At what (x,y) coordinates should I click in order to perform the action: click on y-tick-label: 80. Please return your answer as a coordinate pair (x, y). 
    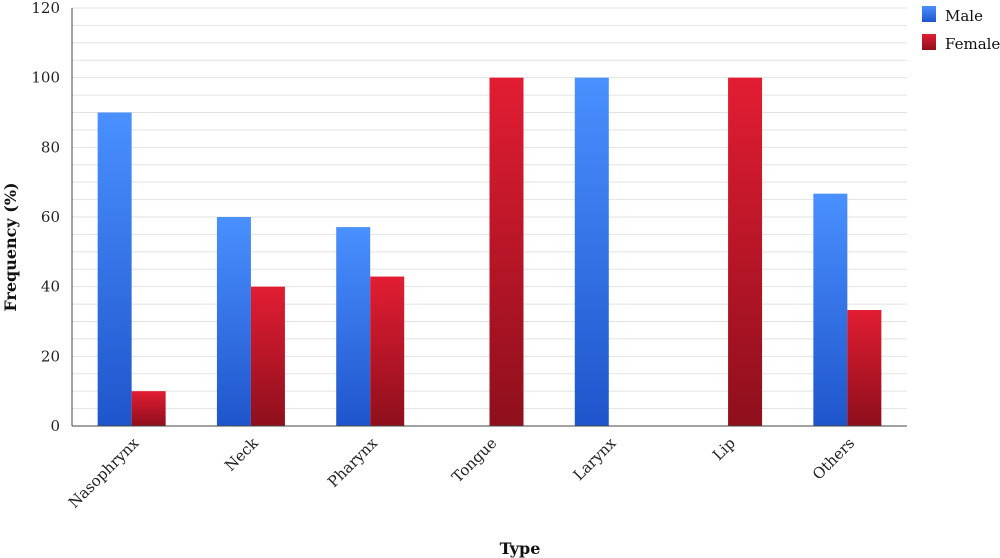
    Looking at the image, I should click on (50, 147).